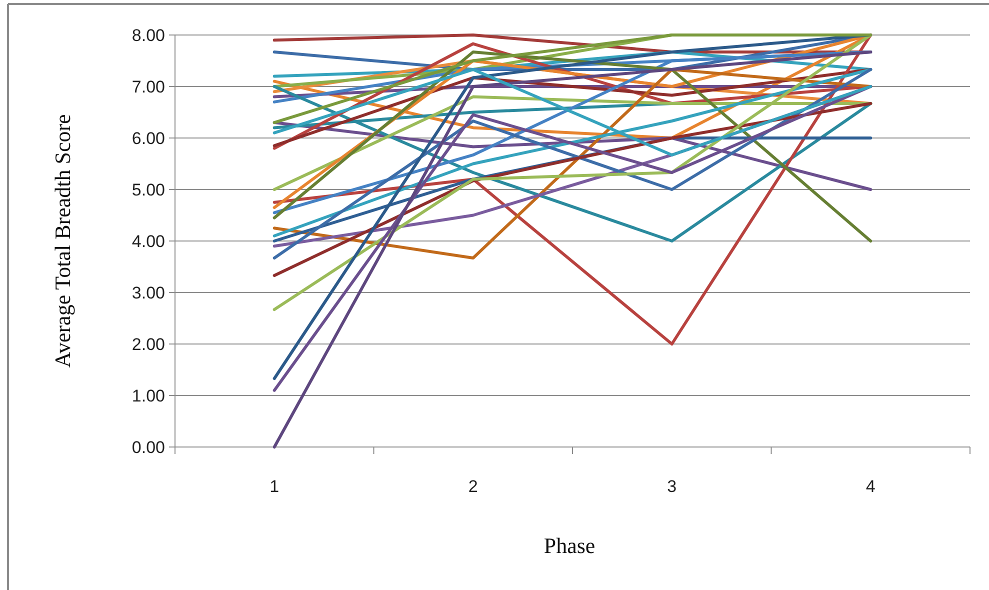 The width and height of the screenshot is (989, 590). I want to click on x-tick-label: 3, so click(672, 486).